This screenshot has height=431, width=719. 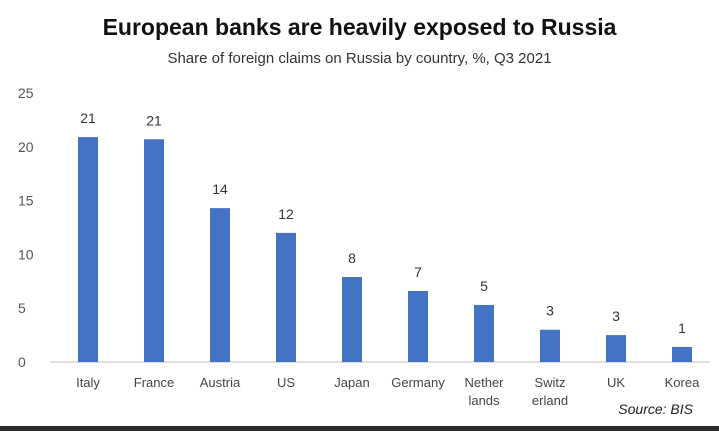 What do you see at coordinates (26, 147) in the screenshot?
I see `y-tick-label: 20` at bounding box center [26, 147].